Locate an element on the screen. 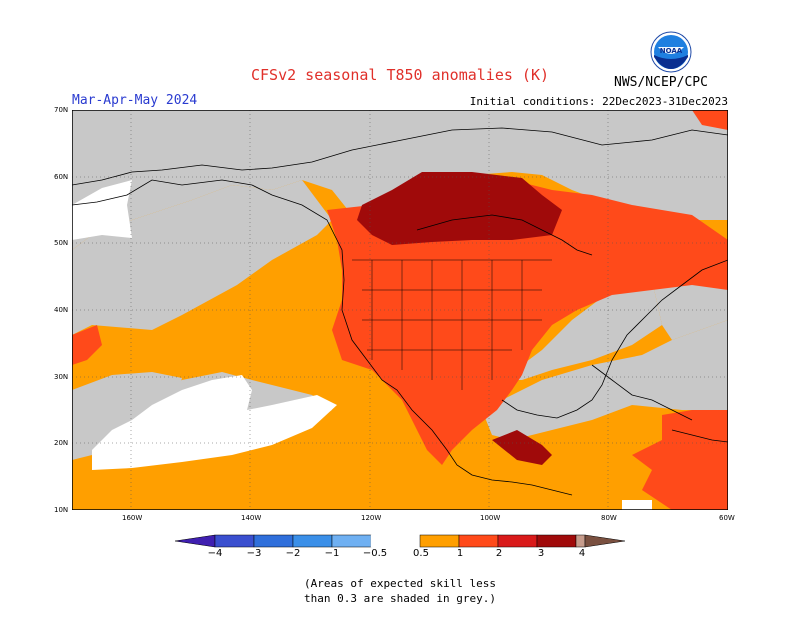 This screenshot has width=800, height=618. colorbar-neg1 is located at coordinates (351, 541).